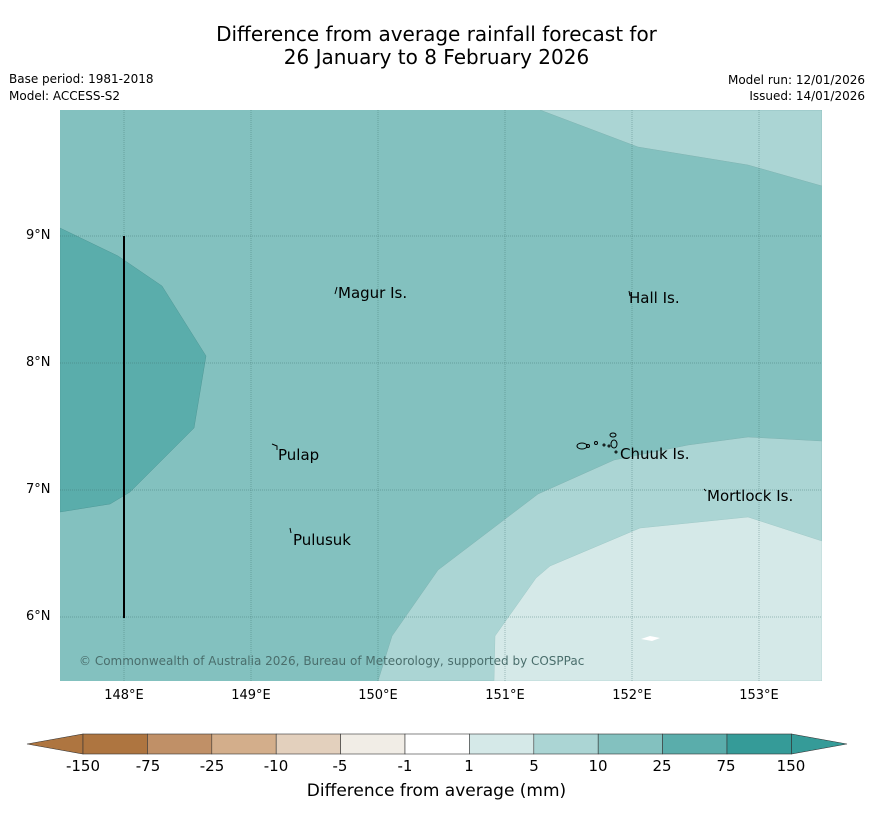 The width and height of the screenshot is (873, 816). What do you see at coordinates (680, 148) in the screenshot?
I see `zone-5-10-northeast` at bounding box center [680, 148].